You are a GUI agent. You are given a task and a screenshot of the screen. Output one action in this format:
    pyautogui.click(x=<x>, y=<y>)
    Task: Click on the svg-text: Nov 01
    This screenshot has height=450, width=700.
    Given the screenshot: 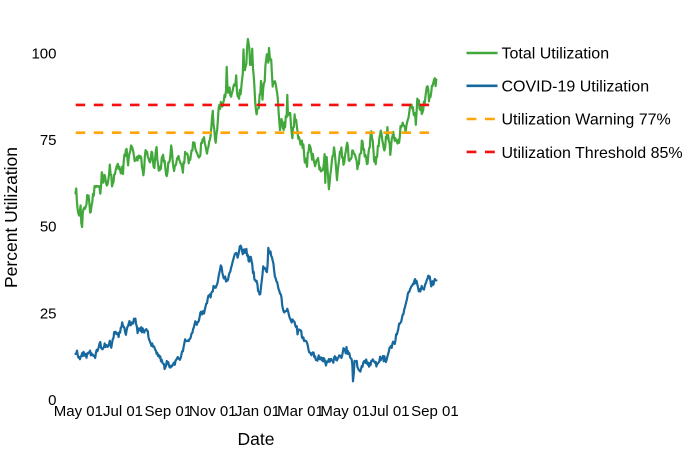 What is the action you would take?
    pyautogui.click(x=213, y=411)
    